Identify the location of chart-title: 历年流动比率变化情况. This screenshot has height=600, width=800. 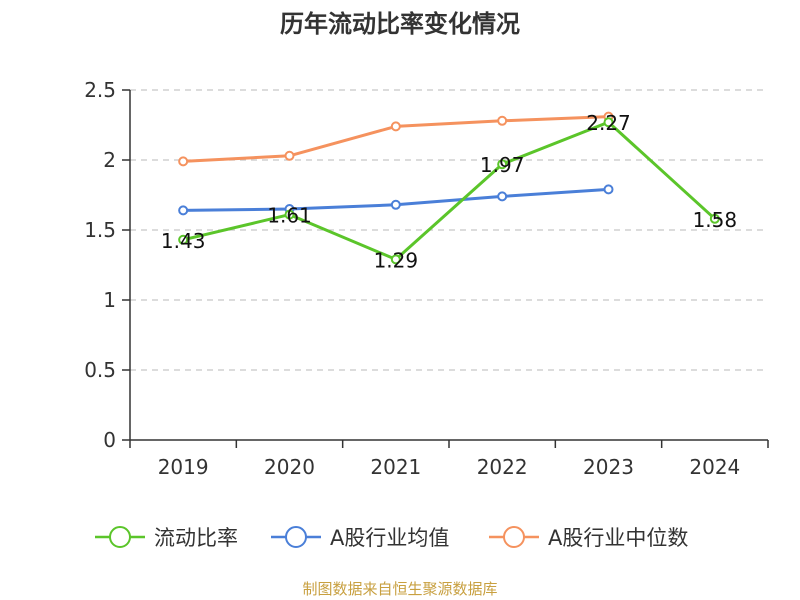
(400, 24).